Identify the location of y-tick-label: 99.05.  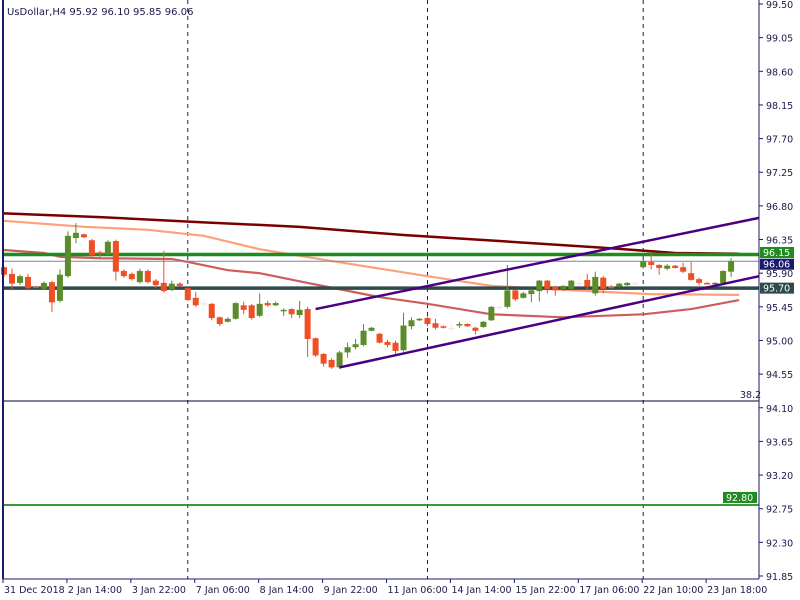
(779, 39).